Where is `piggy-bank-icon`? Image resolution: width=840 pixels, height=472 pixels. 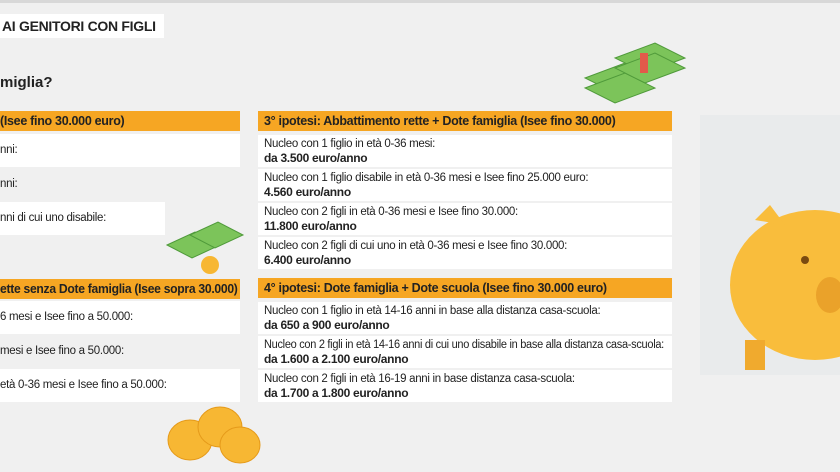
piggy-bank-icon is located at coordinates (785, 287).